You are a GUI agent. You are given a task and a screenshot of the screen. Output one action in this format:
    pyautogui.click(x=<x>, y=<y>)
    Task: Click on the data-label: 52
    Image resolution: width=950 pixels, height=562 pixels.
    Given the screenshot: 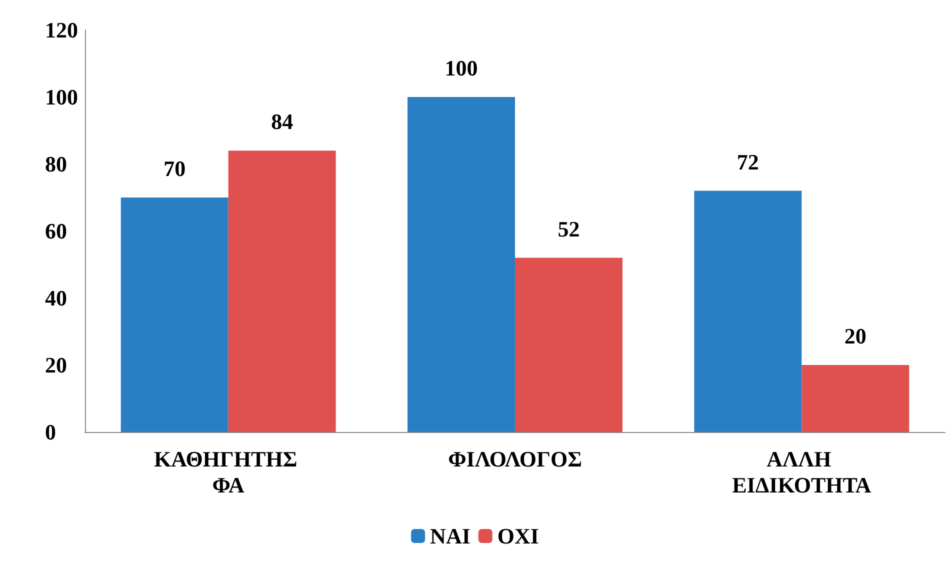 What is the action you would take?
    pyautogui.click(x=569, y=229)
    